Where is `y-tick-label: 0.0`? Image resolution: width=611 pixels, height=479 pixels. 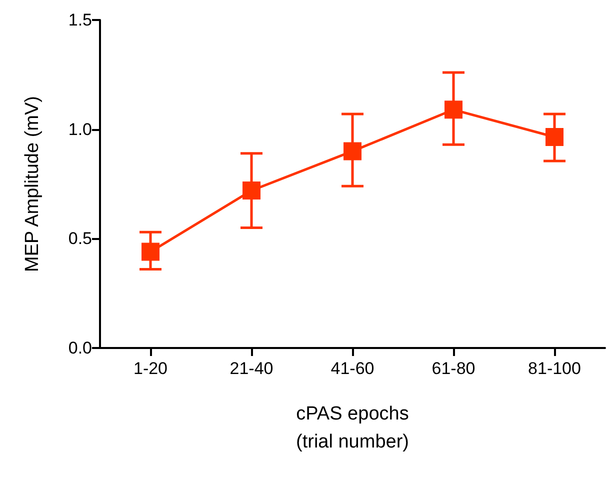
y-tick-label: 0.0 is located at coordinates (80, 348).